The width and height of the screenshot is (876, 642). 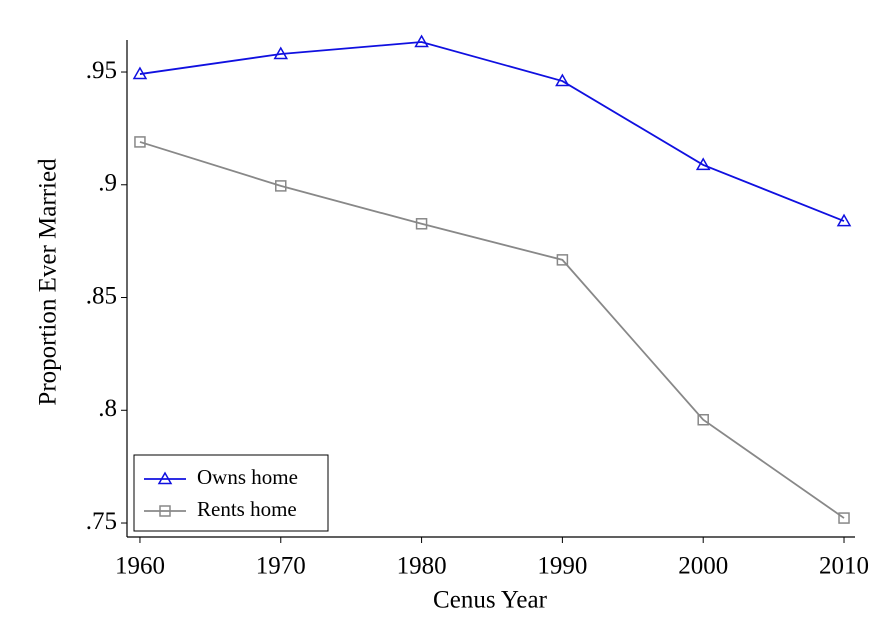 What do you see at coordinates (281, 566) in the screenshot?
I see `x-tick-label: 1970` at bounding box center [281, 566].